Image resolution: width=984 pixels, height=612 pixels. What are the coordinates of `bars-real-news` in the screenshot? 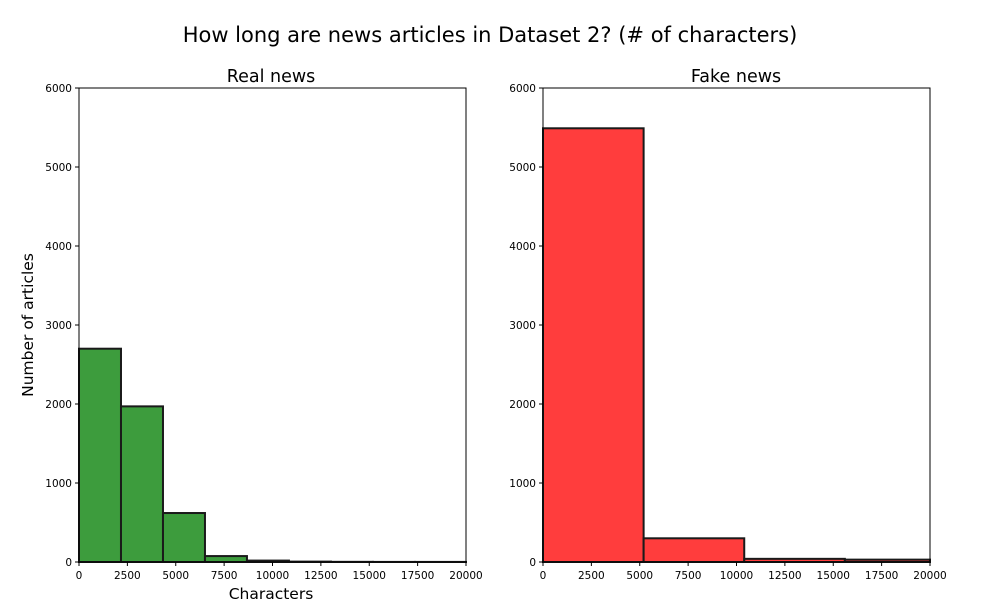 It's located at (272, 455).